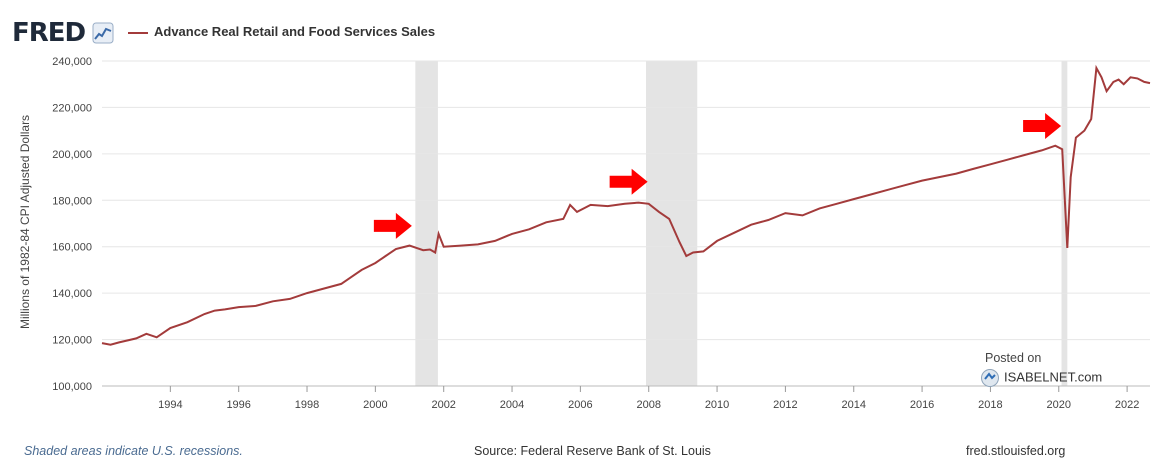 The width and height of the screenshot is (1163, 473). What do you see at coordinates (854, 405) in the screenshot?
I see `x-tick-label: 2014` at bounding box center [854, 405].